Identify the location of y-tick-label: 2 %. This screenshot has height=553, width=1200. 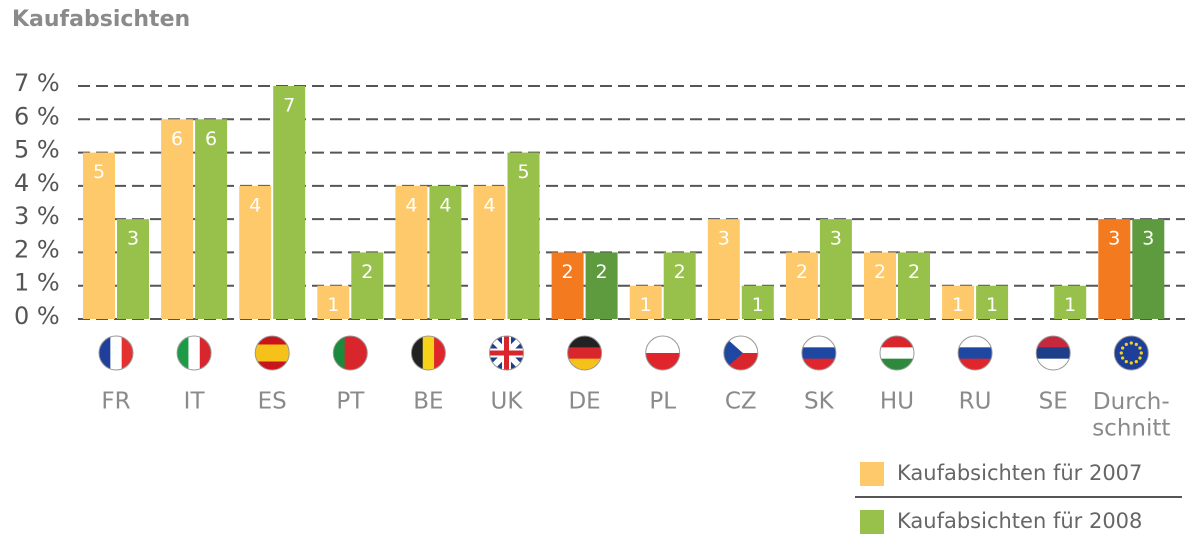
(37, 249).